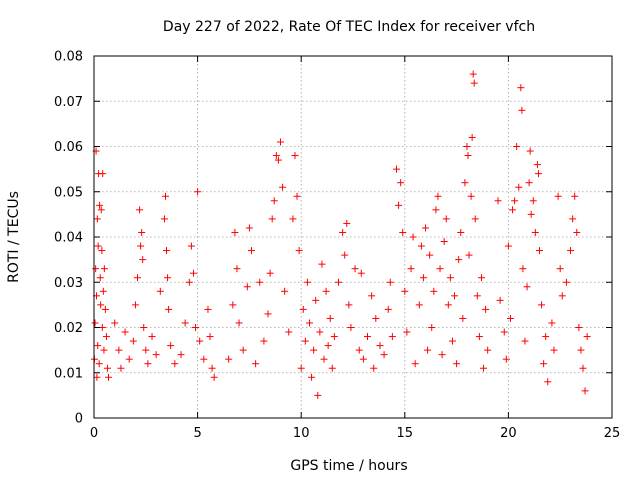 The image size is (640, 480). Describe the element at coordinates (68, 238) in the screenshot. I see `y-tick-label: 0.04` at that location.